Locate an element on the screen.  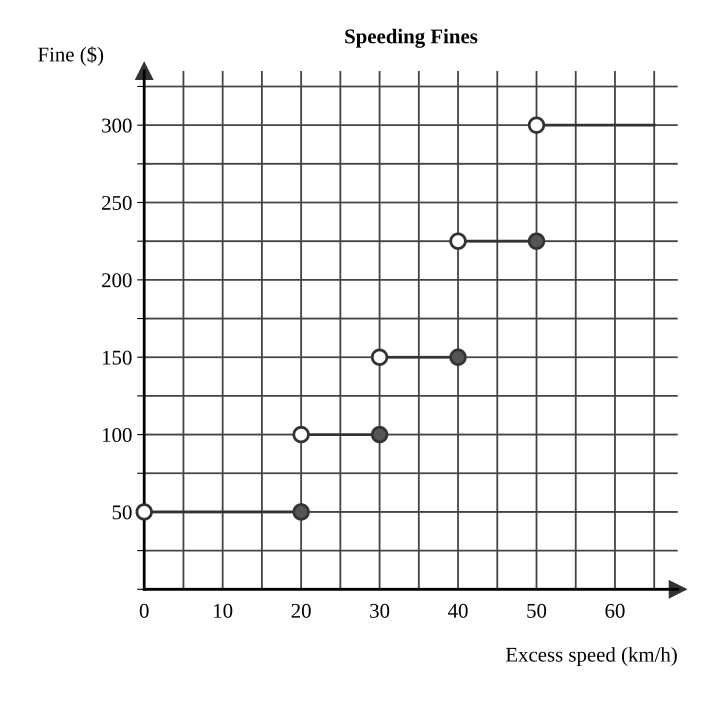
x-tick-label: 20 is located at coordinates (301, 611).